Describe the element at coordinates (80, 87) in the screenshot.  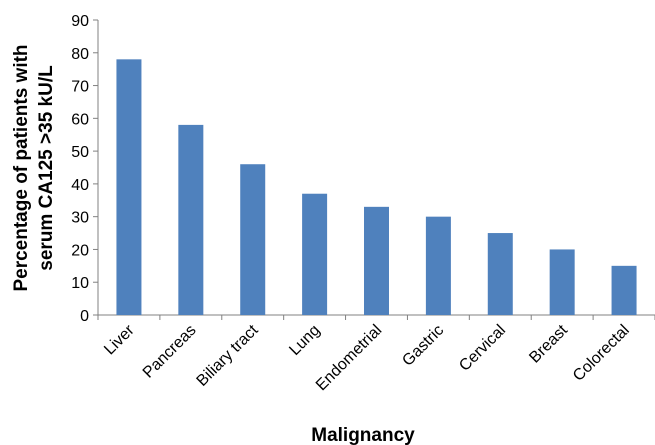
I see `y-tick-label: 70` at that location.